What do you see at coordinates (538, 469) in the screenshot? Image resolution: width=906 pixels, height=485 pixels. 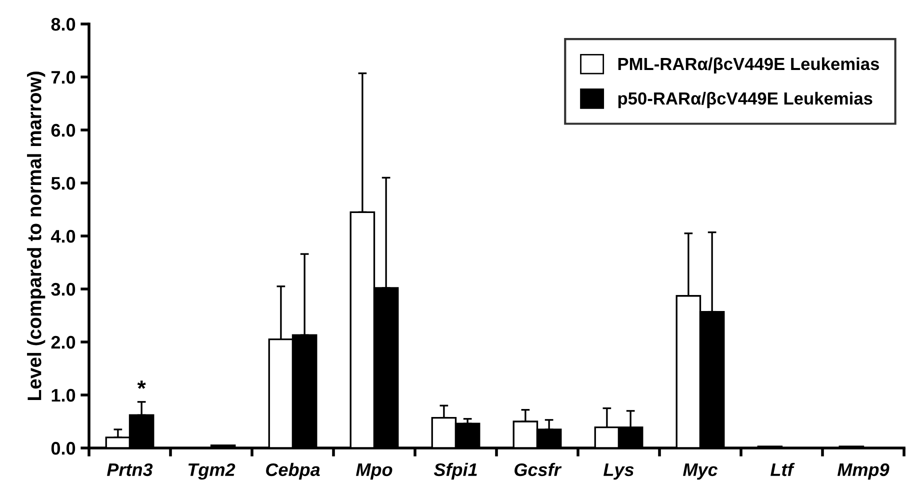 I see `x-tick-label: Gcsfr` at bounding box center [538, 469].